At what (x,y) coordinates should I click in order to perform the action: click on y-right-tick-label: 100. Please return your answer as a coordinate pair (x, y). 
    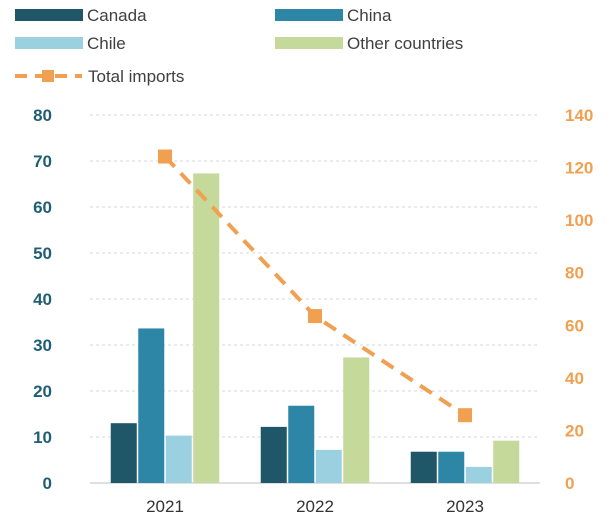
    Looking at the image, I should click on (579, 220).